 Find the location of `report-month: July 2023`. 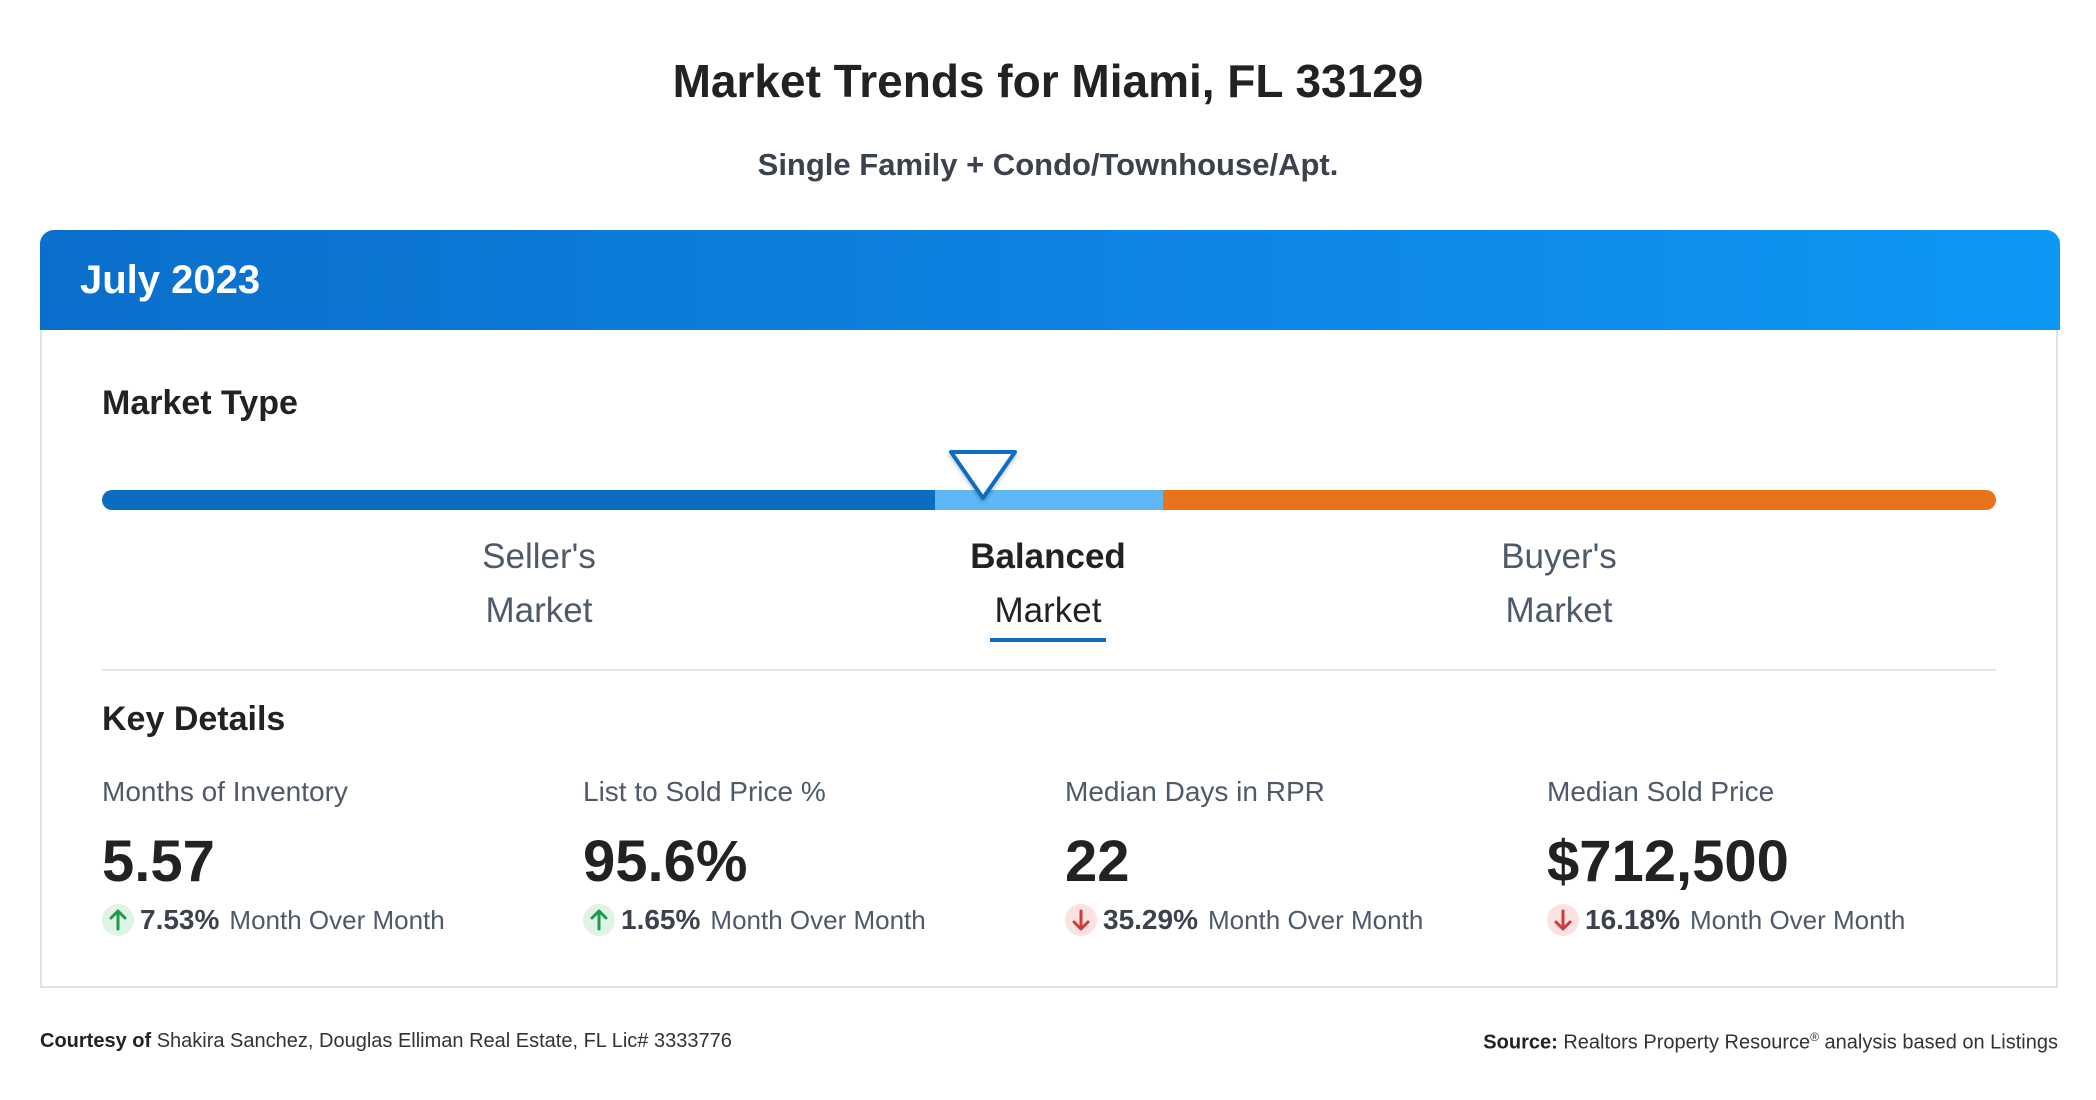

report-month: July 2023 is located at coordinates (170, 280).